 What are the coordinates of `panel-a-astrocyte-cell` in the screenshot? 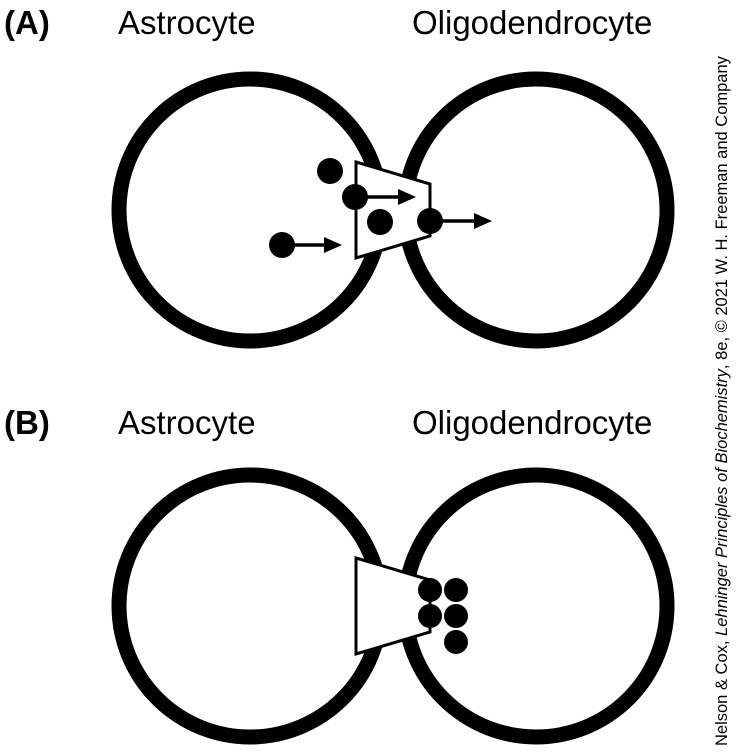 It's located at (250, 210).